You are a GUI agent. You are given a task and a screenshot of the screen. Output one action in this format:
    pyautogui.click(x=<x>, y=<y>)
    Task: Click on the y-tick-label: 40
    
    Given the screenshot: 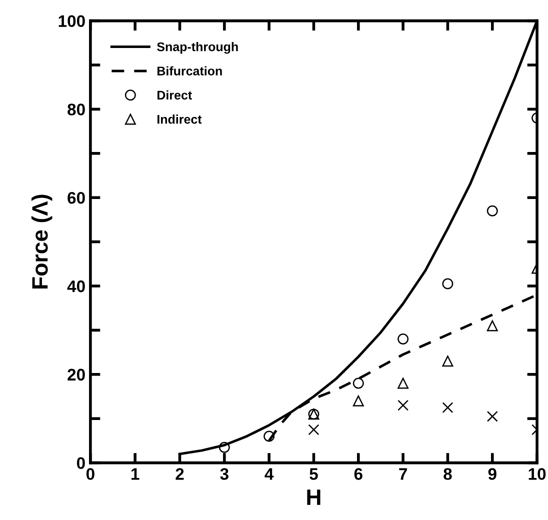 What is the action you would take?
    pyautogui.click(x=76, y=286)
    